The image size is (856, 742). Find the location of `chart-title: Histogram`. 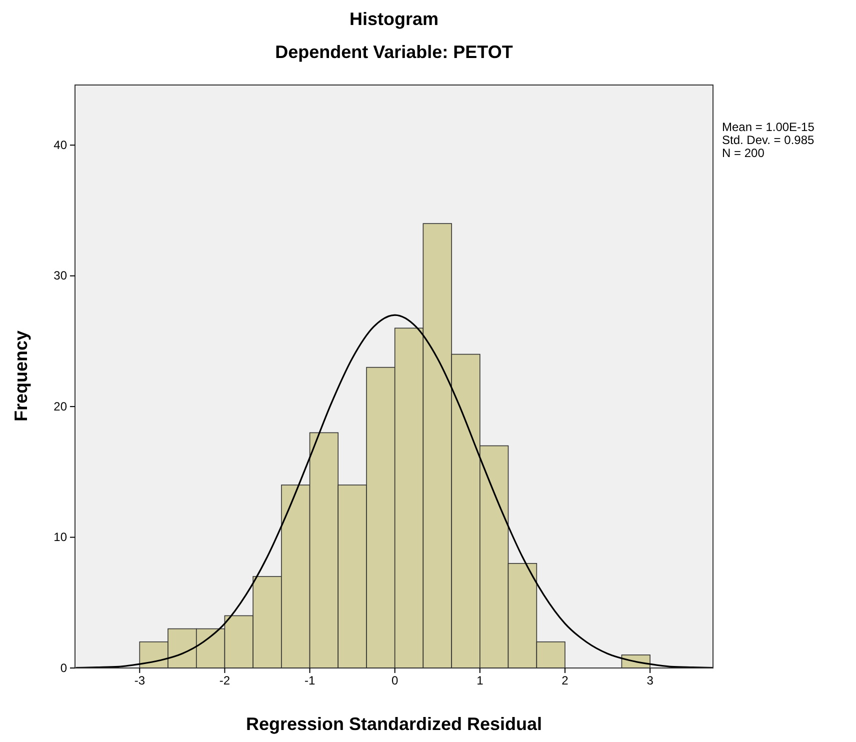

chart-title: Histogram is located at coordinates (394, 19).